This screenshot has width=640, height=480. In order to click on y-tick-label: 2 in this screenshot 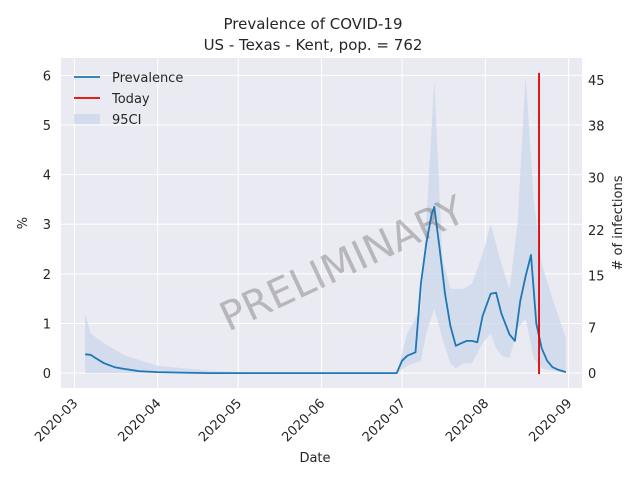, I will do `click(47, 275)`.